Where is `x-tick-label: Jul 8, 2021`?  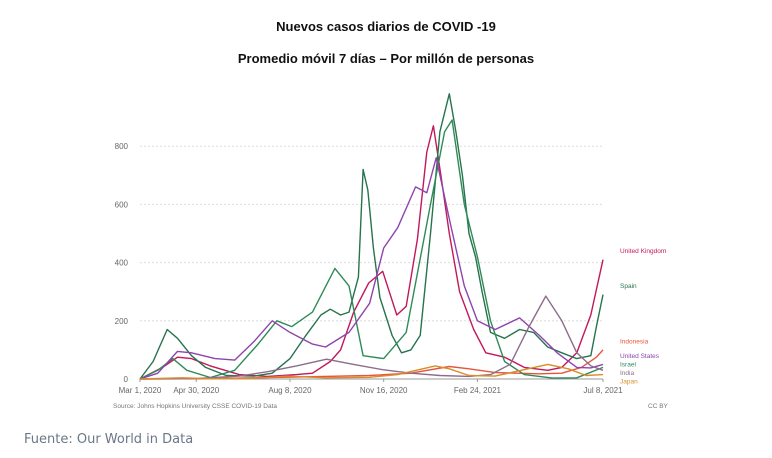 x-tick-label: Jul 8, 2021 is located at coordinates (603, 390).